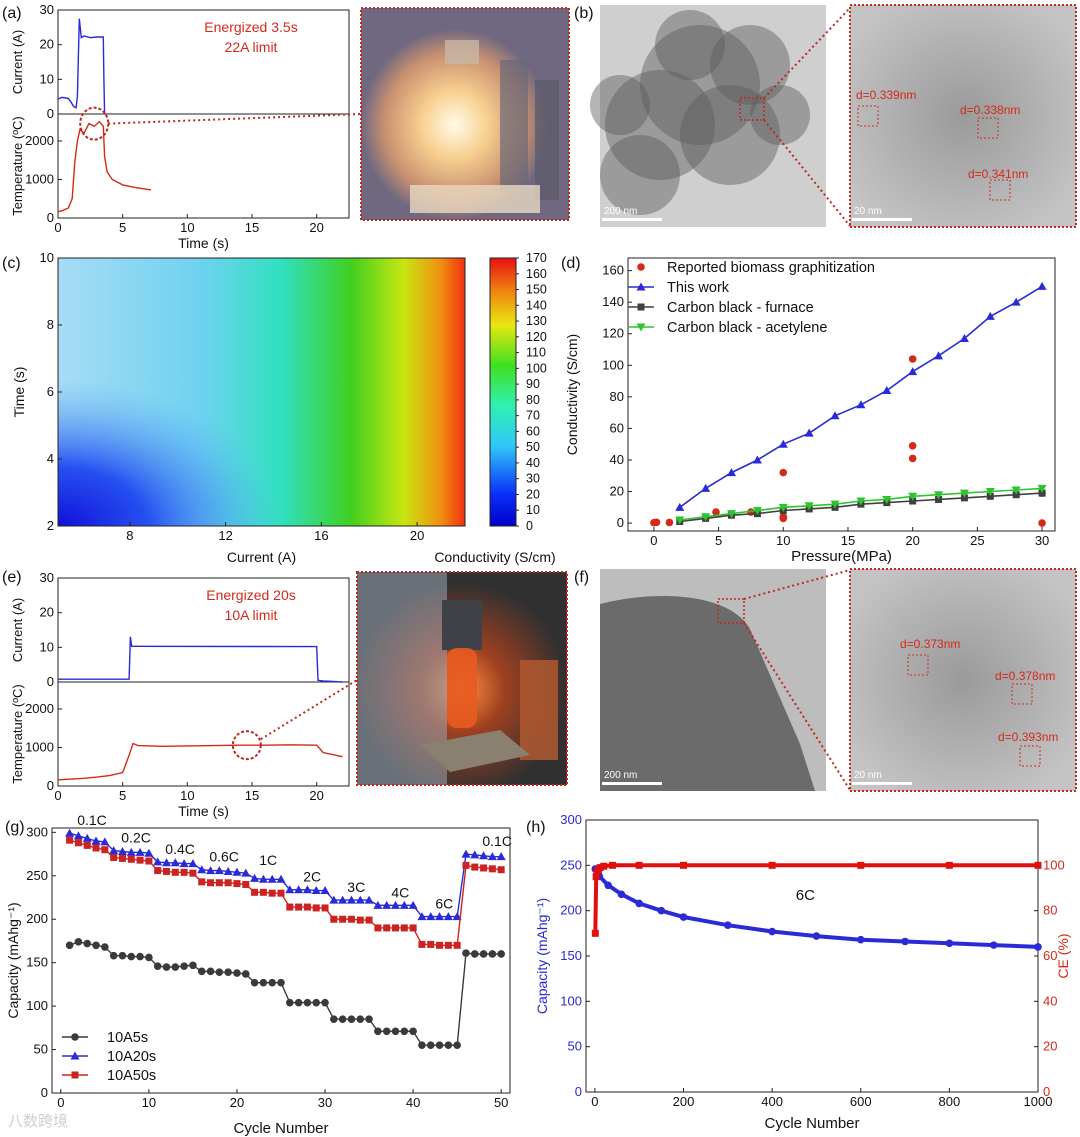 The height and width of the screenshot is (1137, 1080). I want to click on panel-label-e: (e), so click(12, 577).